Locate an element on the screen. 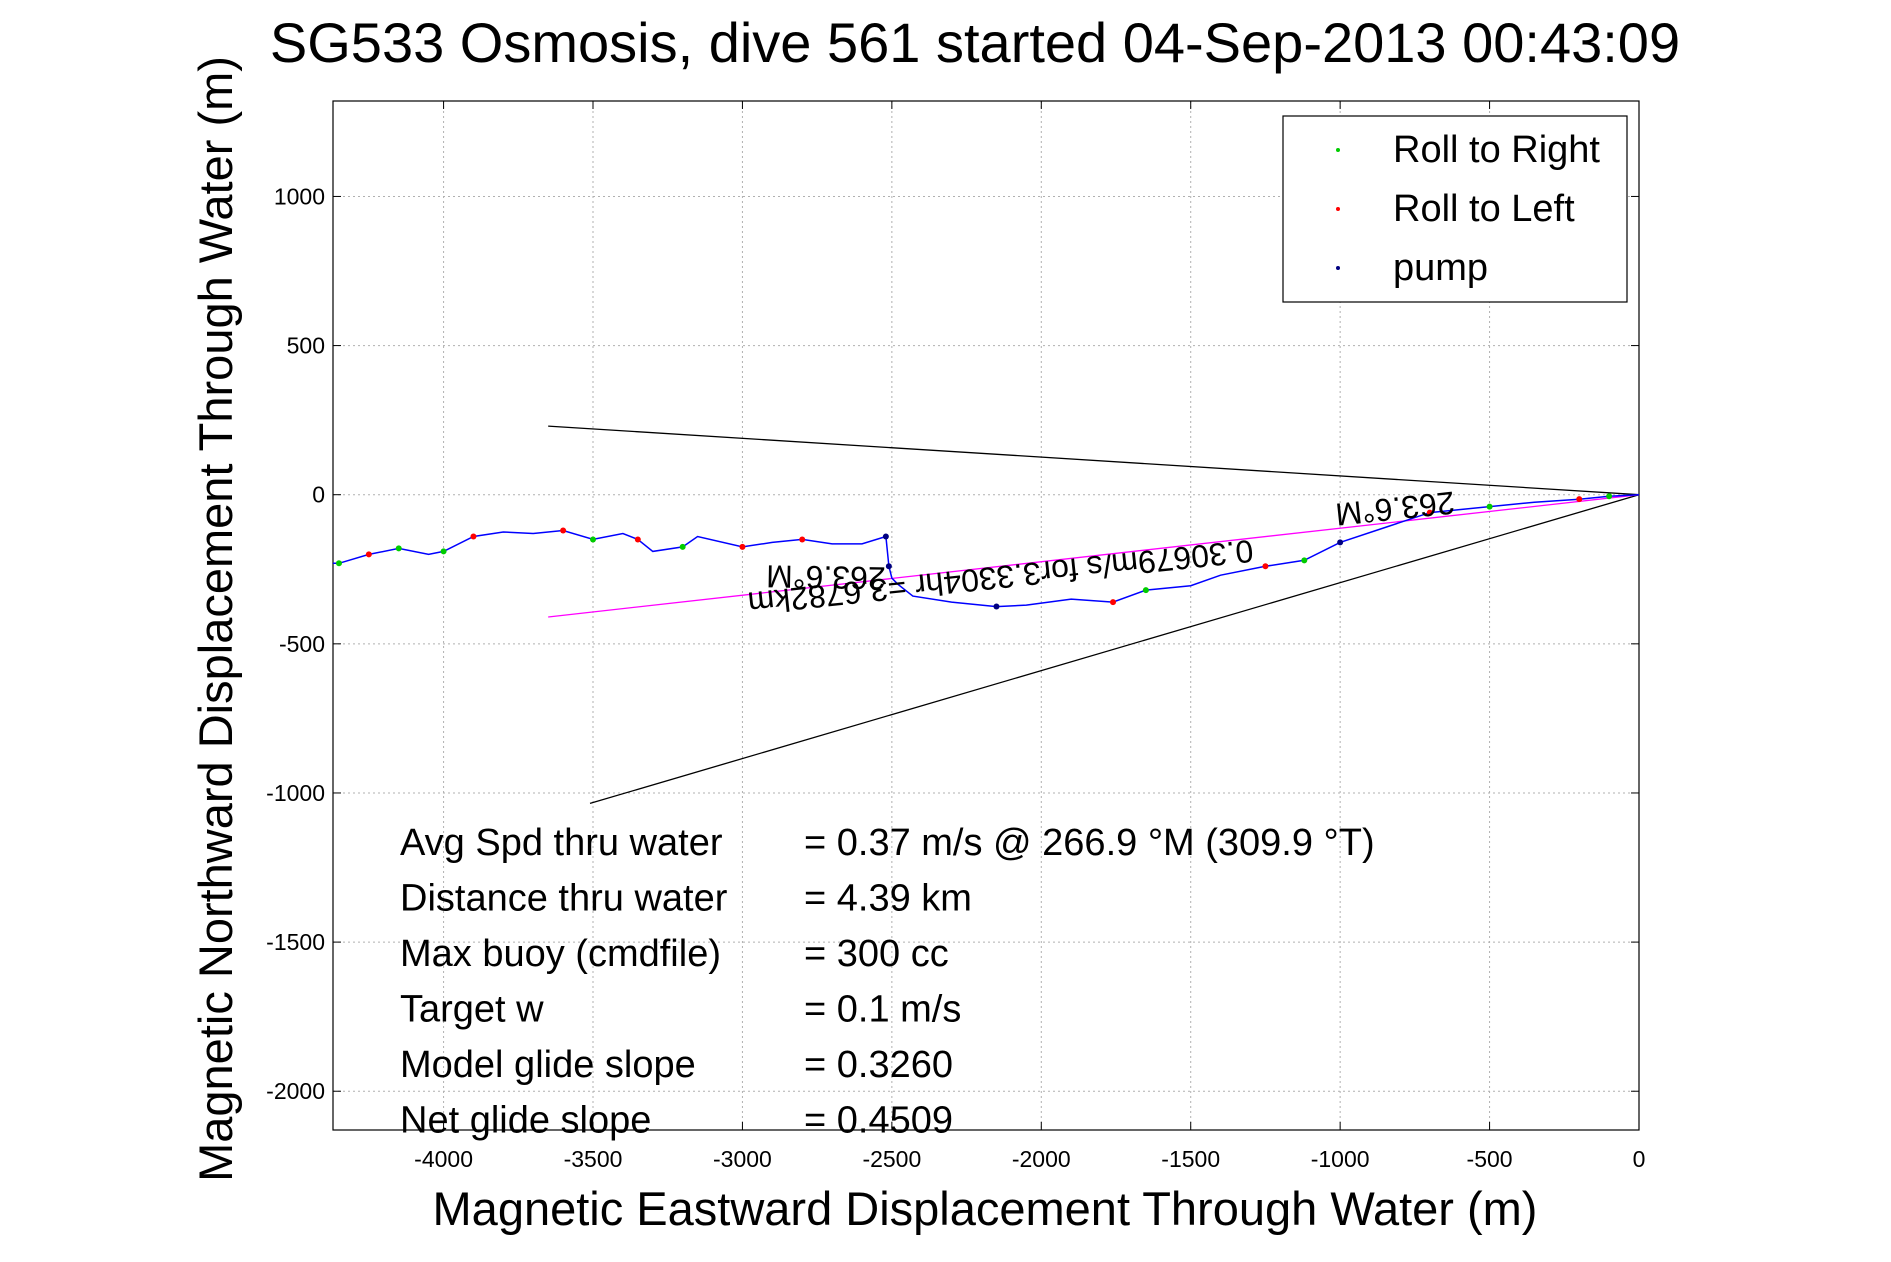  x-tick-label: -1500 is located at coordinates (1190, 1159).